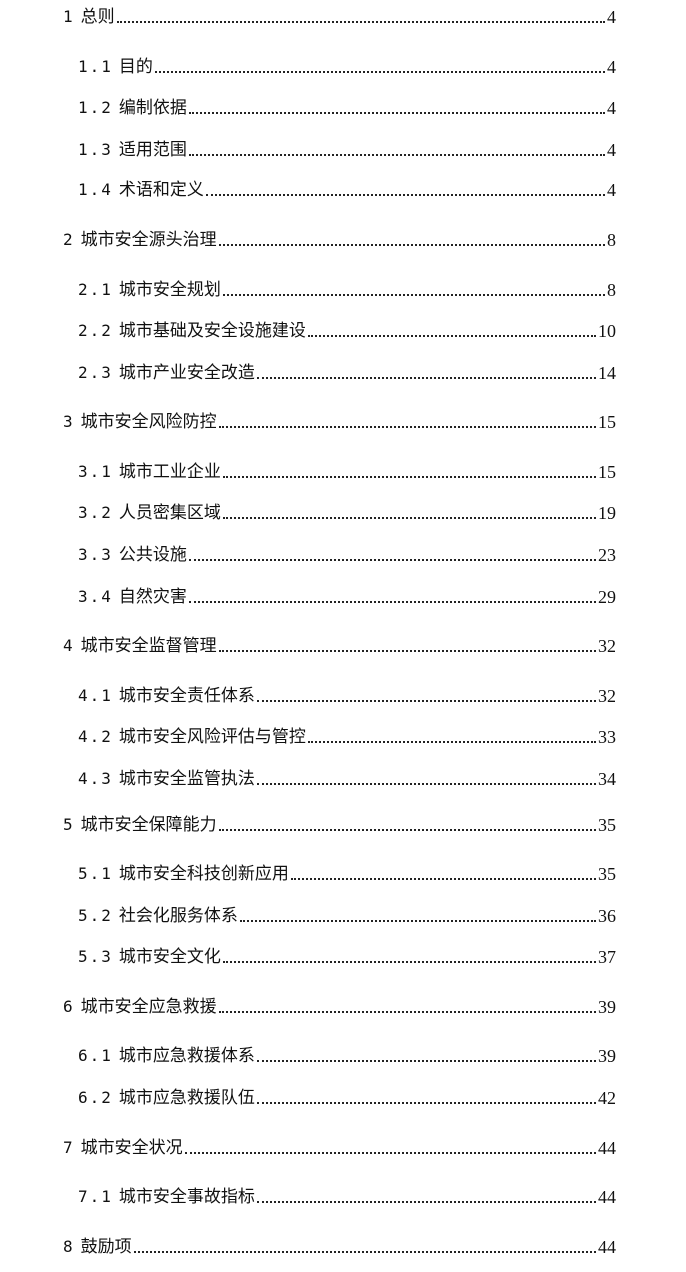 This screenshot has width=686, height=1272. I want to click on entry-title: 城市安全文化, so click(169, 957).